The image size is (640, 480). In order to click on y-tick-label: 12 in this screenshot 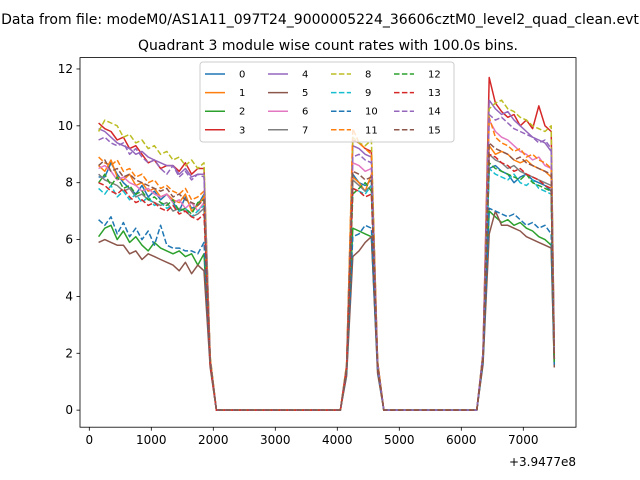, I will do `click(65, 69)`.